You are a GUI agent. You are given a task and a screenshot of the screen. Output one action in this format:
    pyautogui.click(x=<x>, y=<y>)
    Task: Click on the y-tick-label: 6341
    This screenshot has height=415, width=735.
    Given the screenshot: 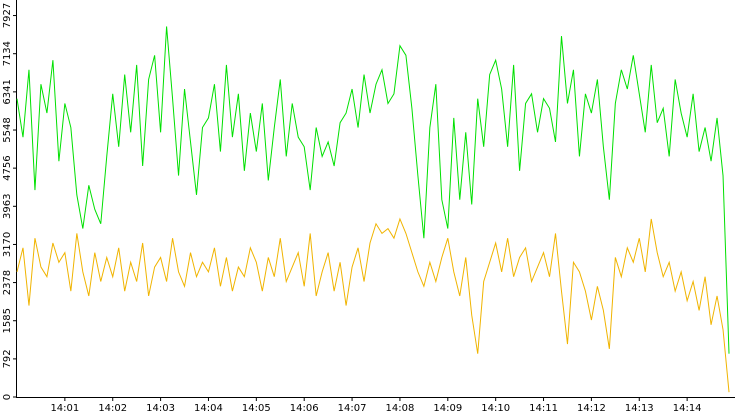 What is the action you would take?
    pyautogui.click(x=7, y=91)
    